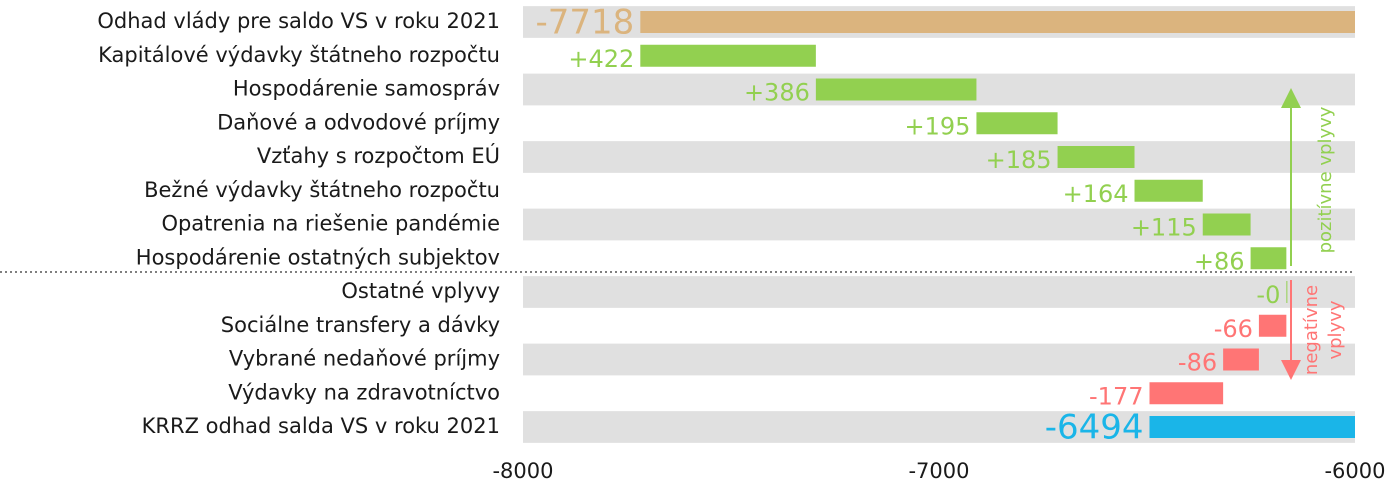 This screenshot has height=504, width=1400. Describe the element at coordinates (364, 392) in the screenshot. I see `category-label: Výdavky na zdravotníctvo` at that location.